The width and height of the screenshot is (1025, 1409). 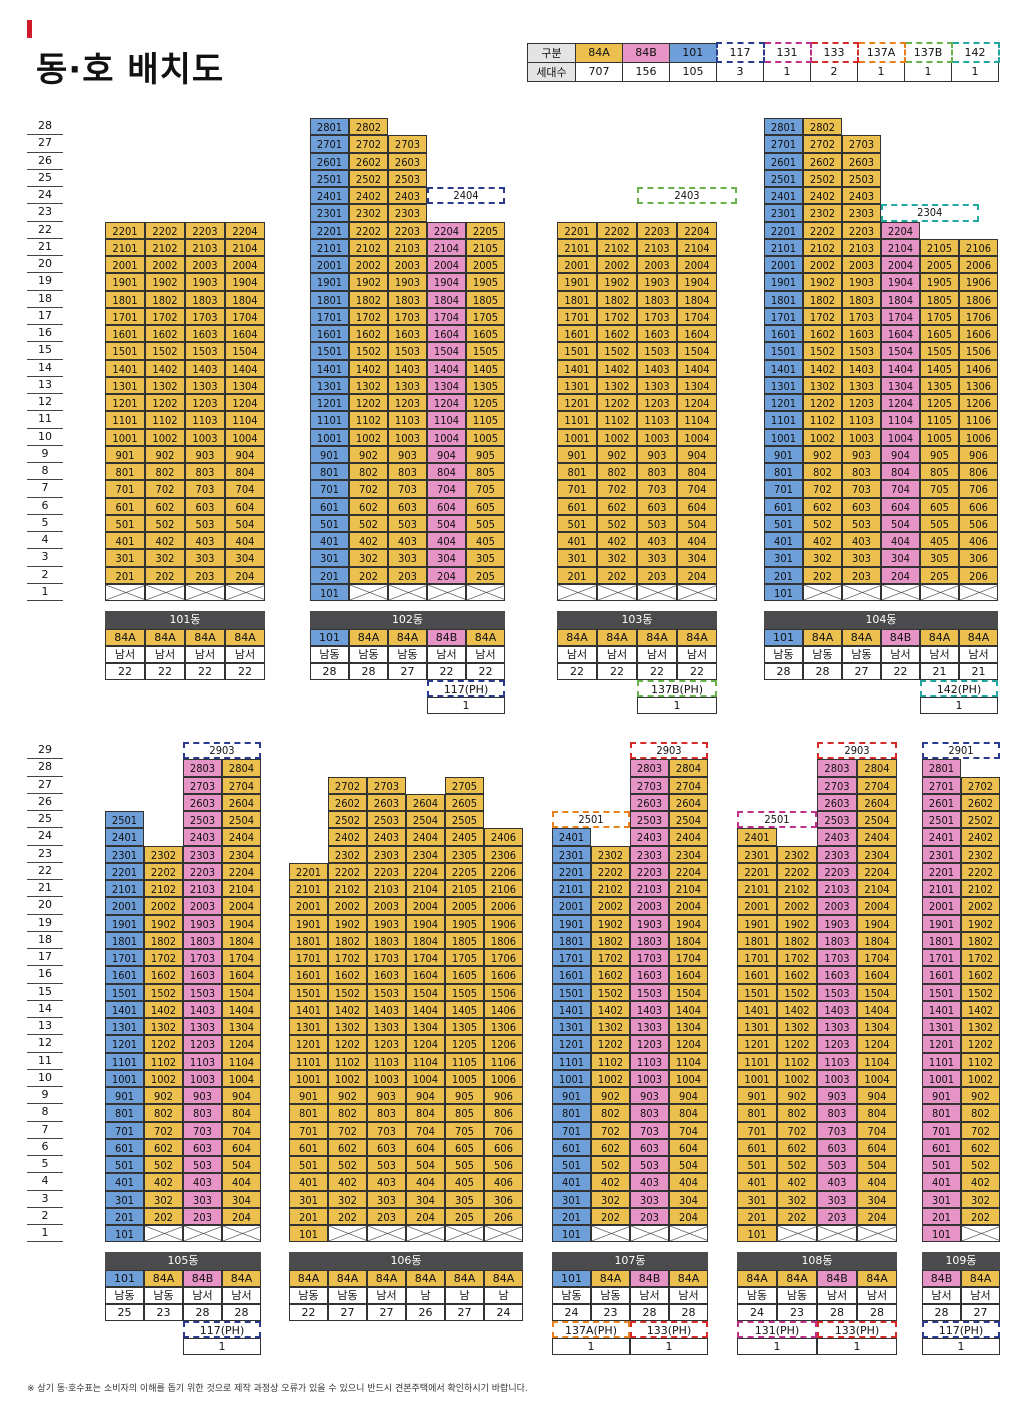 I want to click on unit-cell: 1601, so click(x=757, y=975).